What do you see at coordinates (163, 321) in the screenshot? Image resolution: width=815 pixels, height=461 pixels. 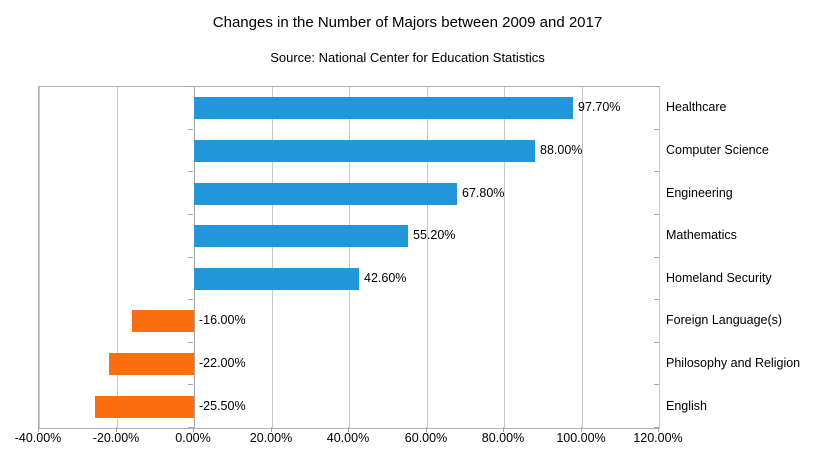 I see `bar-foreign-language-s` at bounding box center [163, 321].